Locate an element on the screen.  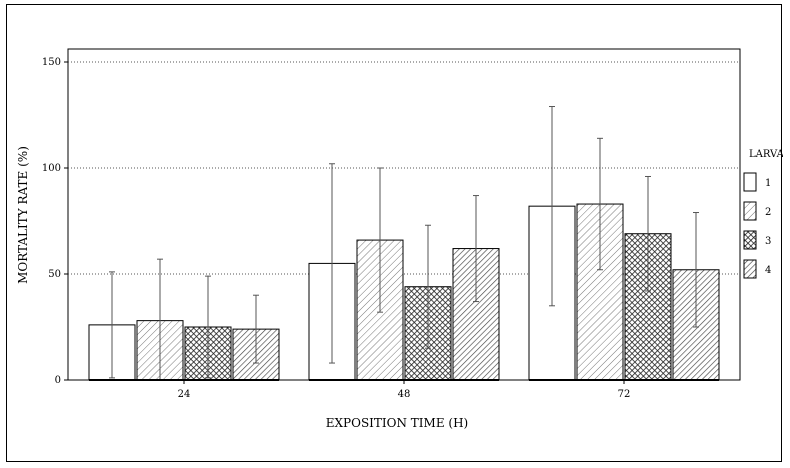
y-tick-label: 100 is located at coordinates (51, 168).